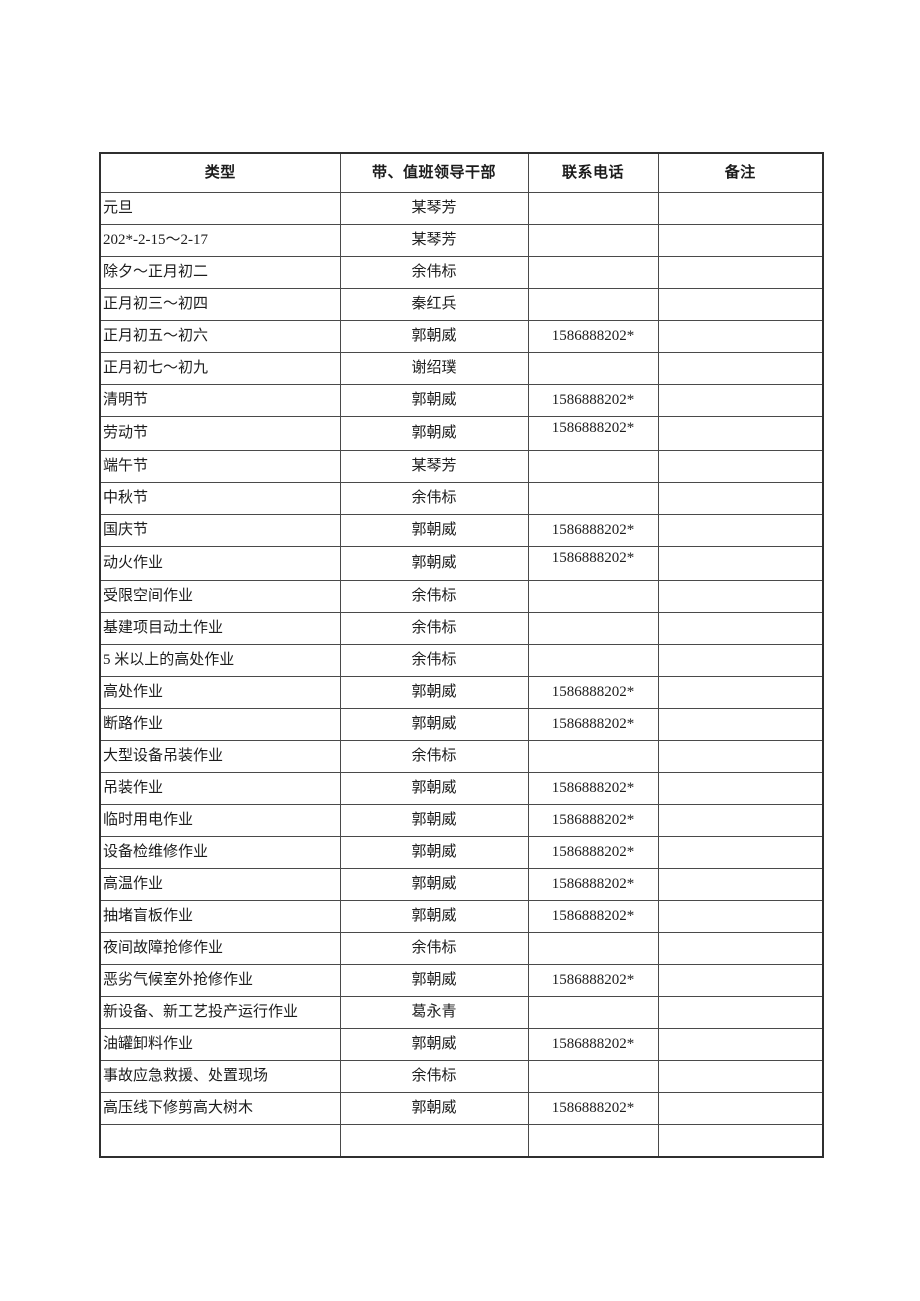 This screenshot has height=1301, width=920. I want to click on cell-type: 吊装作业, so click(220, 788).